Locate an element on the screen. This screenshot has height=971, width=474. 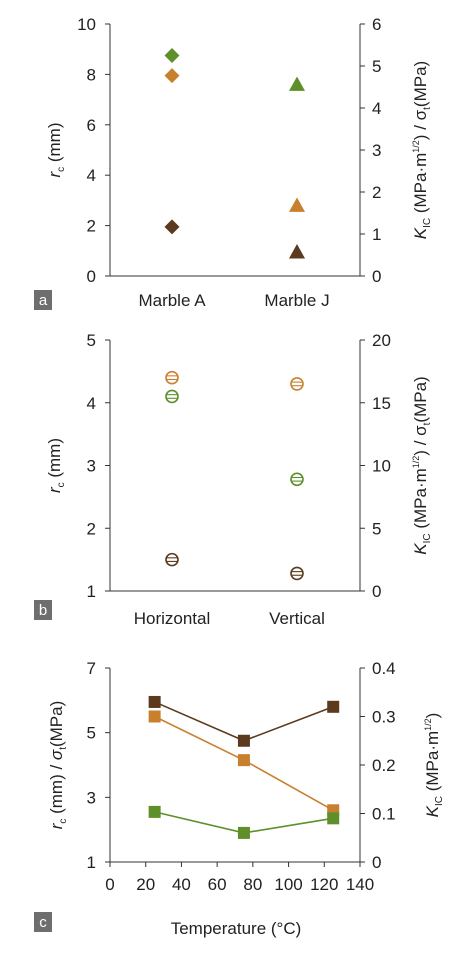
x-tick-label: 40 is located at coordinates (181, 884).